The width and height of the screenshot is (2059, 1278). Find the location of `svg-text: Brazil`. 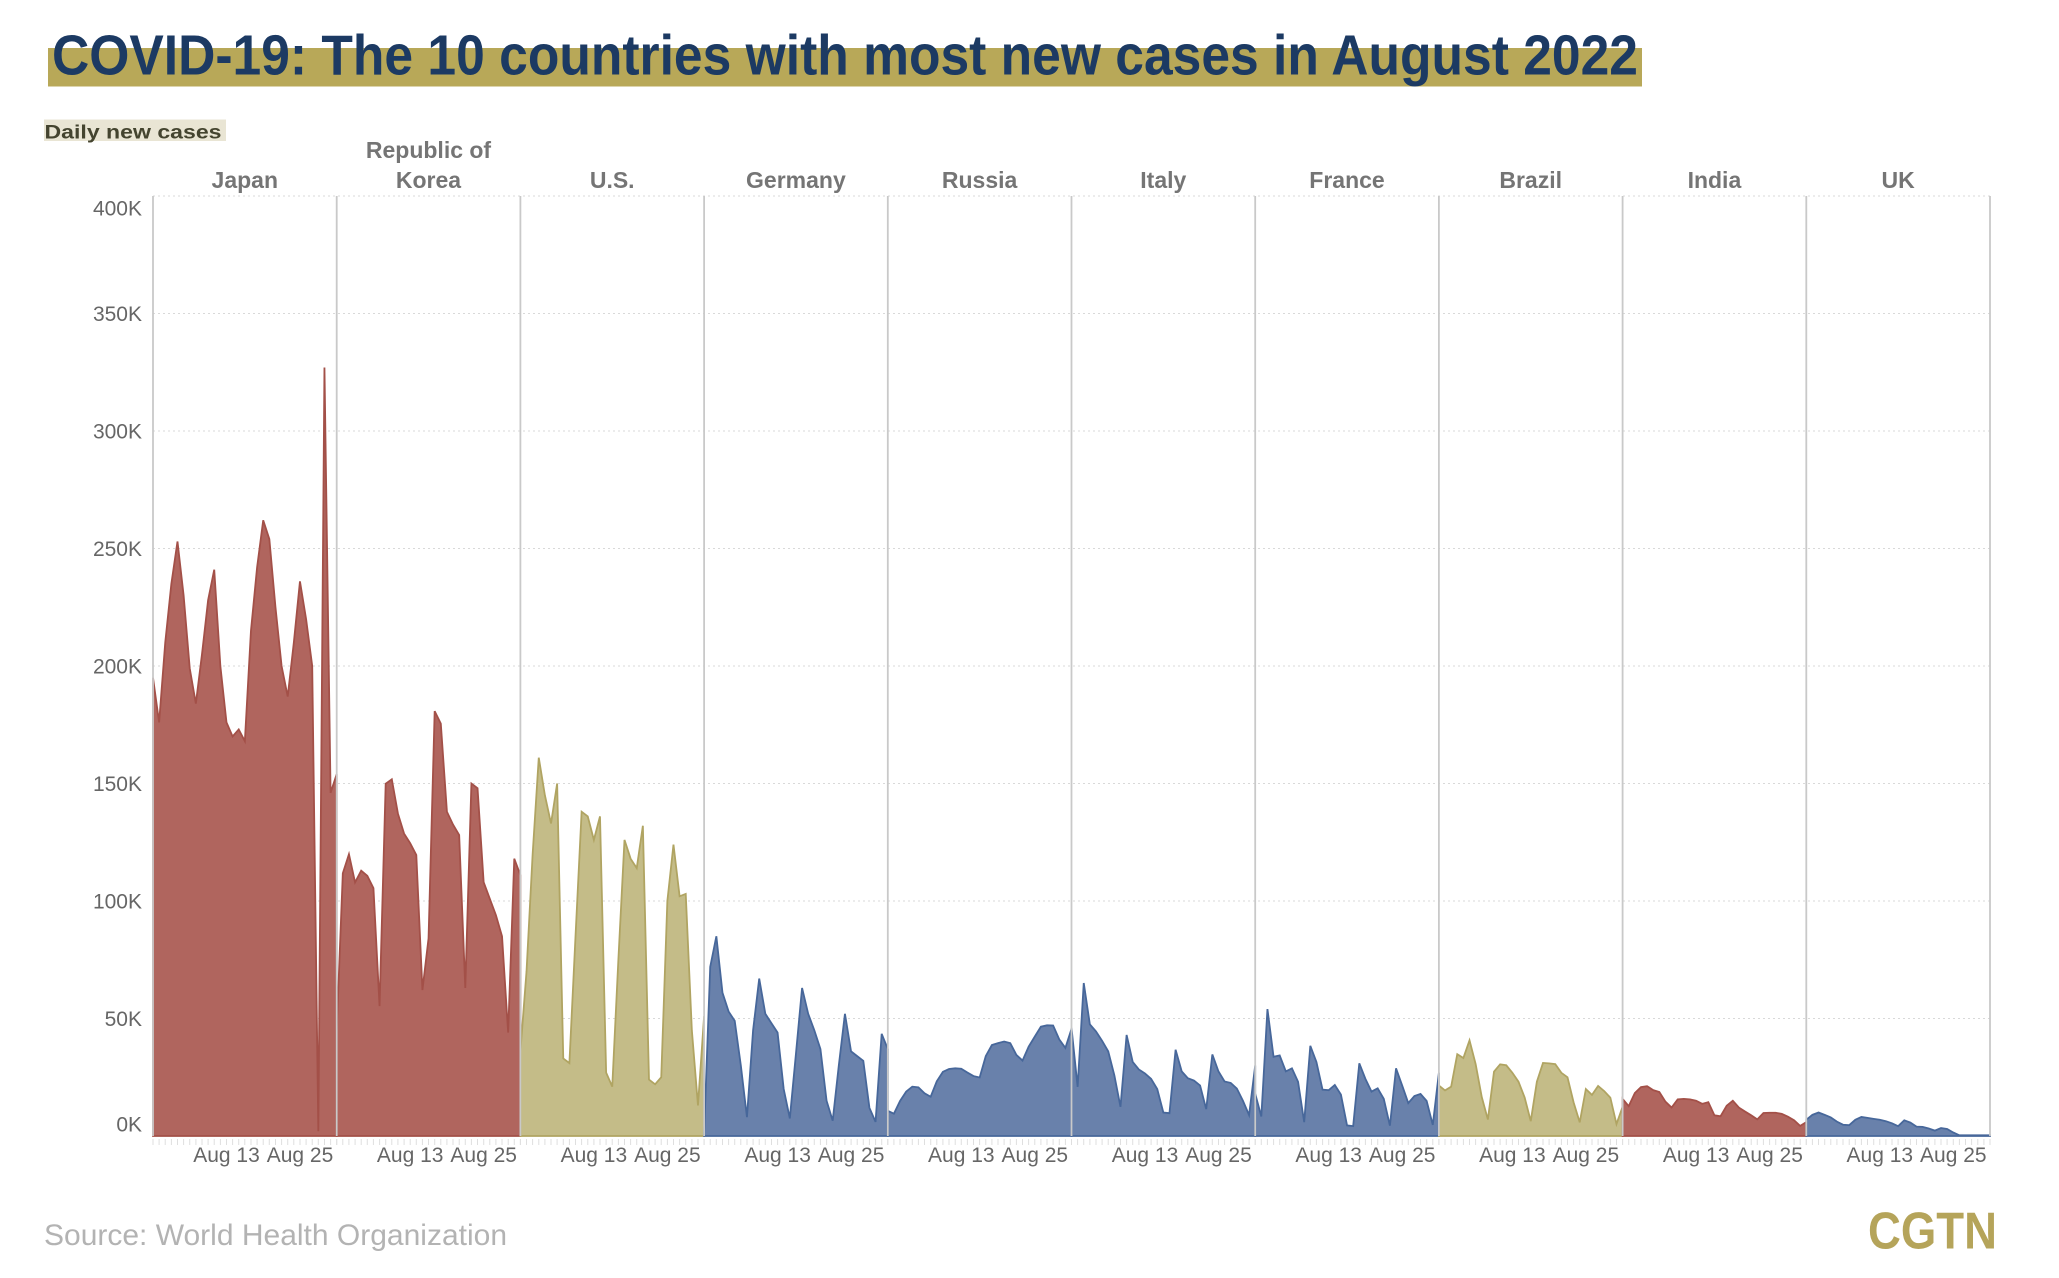

svg-text: Brazil is located at coordinates (1530, 180).